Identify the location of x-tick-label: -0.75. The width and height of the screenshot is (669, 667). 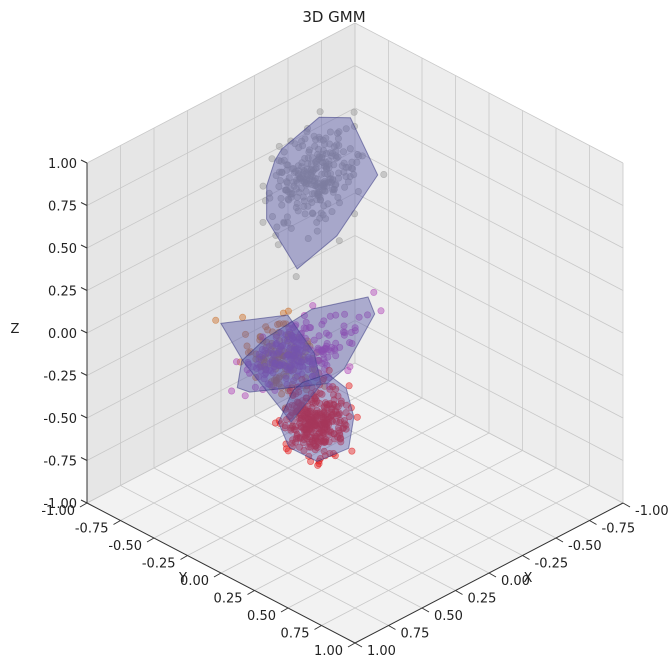
(619, 529).